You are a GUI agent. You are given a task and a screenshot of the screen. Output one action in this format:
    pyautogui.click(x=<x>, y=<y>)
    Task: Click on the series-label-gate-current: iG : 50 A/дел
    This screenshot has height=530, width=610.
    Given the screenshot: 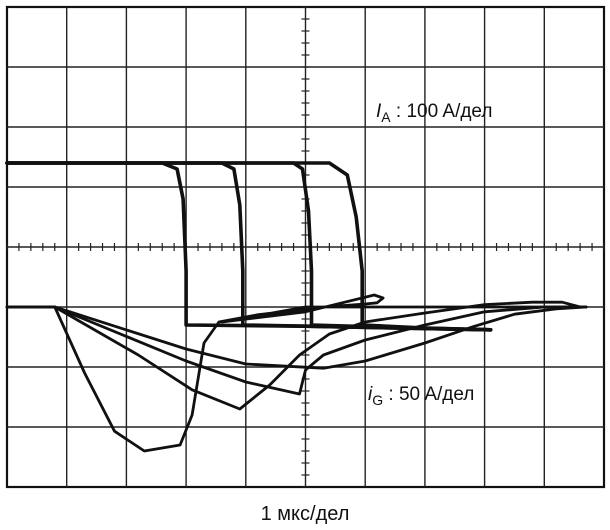 What is the action you would take?
    pyautogui.click(x=421, y=396)
    